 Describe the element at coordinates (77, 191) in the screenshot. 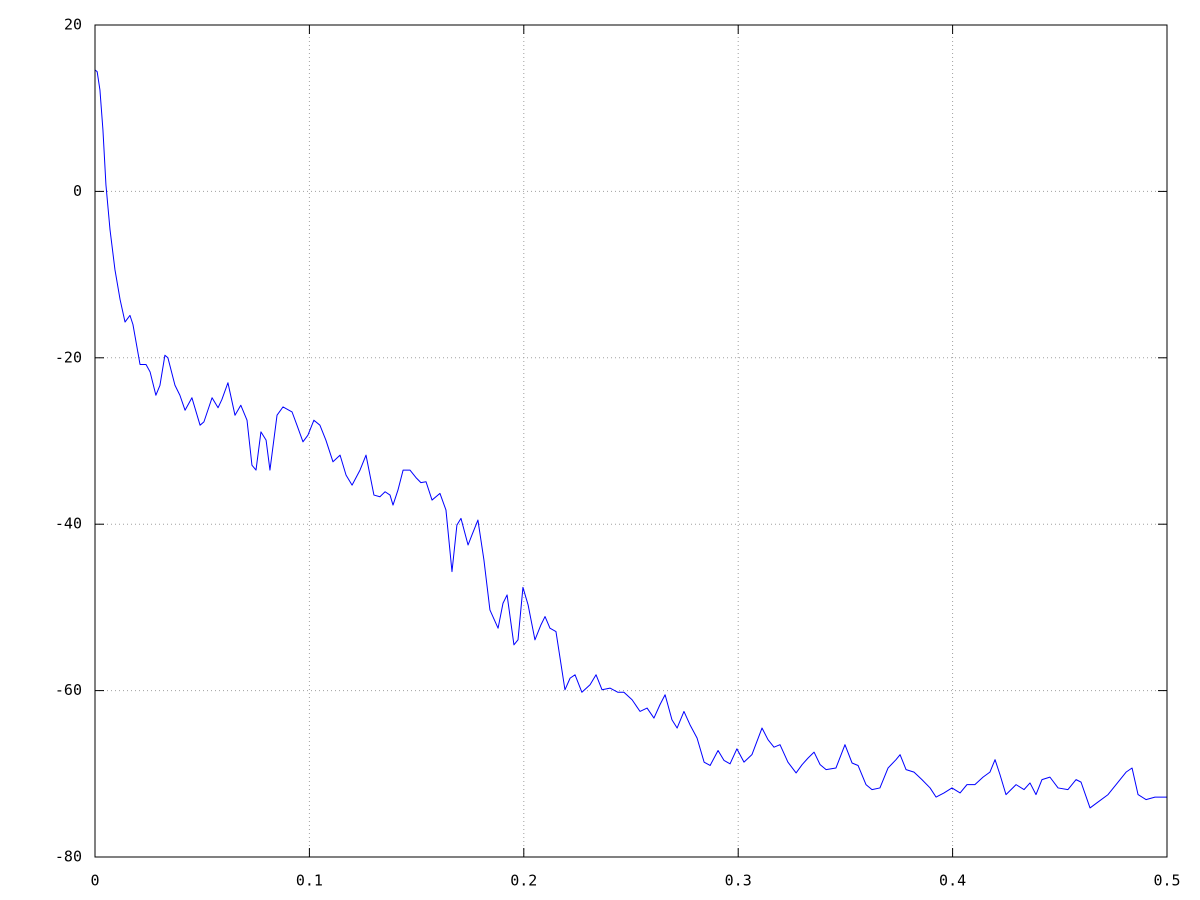

I see `y-tick-label: 0` at that location.